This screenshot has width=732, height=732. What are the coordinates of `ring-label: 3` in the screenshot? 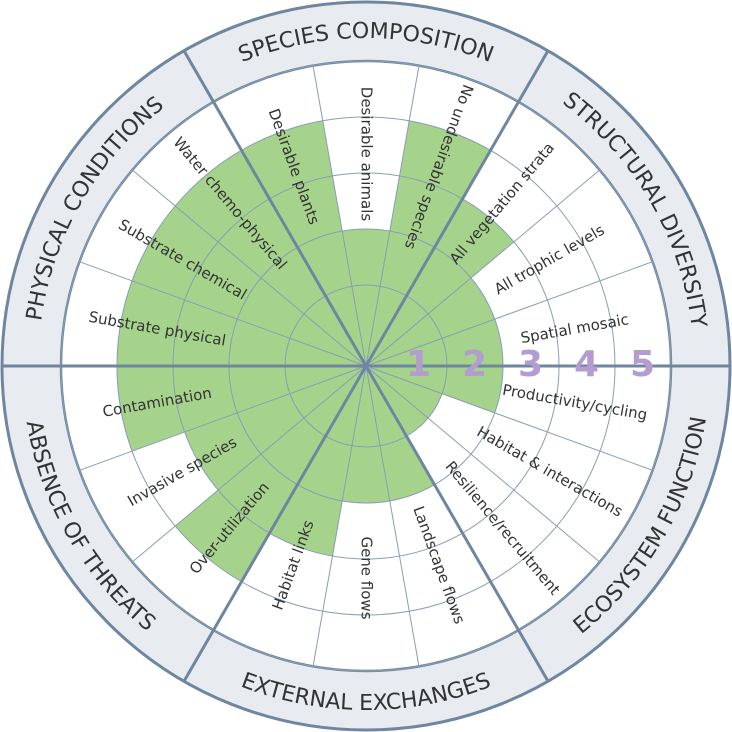 It's located at (530, 364).